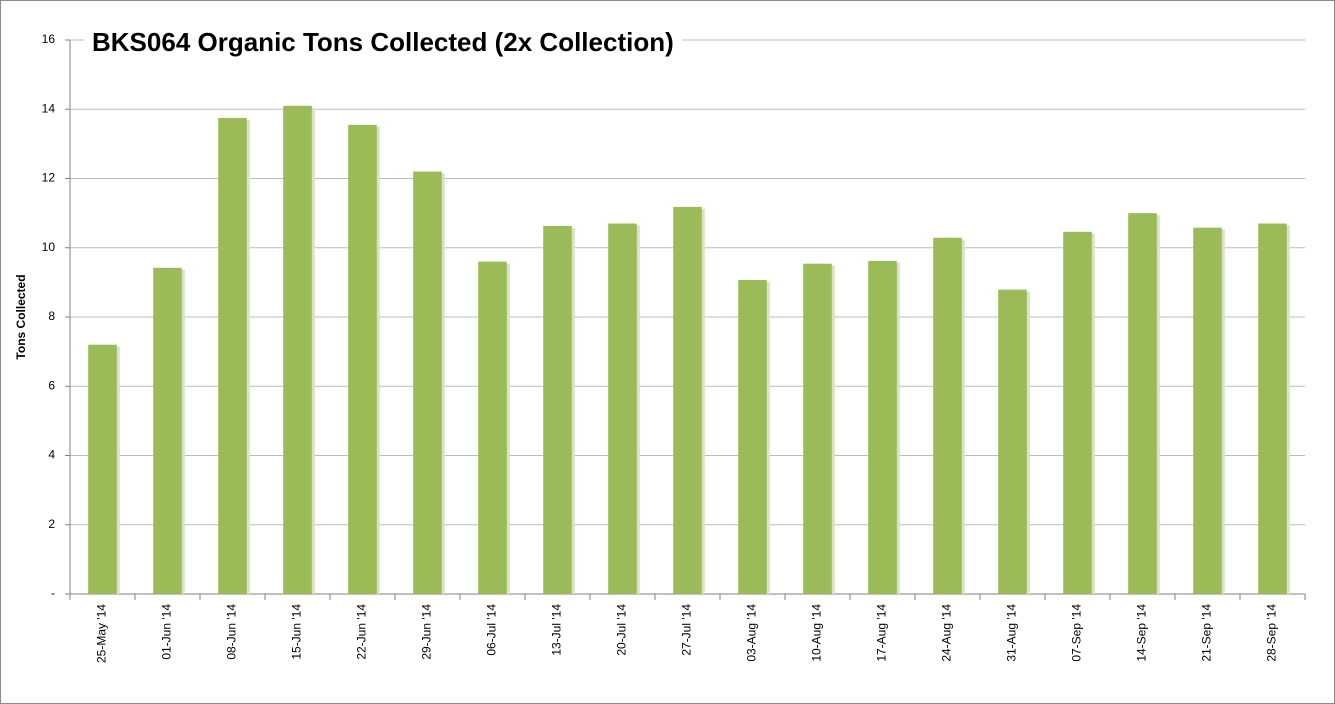 This screenshot has width=1335, height=704. Describe the element at coordinates (102, 633) in the screenshot. I see `x-tick-label: 25-May '14` at that location.